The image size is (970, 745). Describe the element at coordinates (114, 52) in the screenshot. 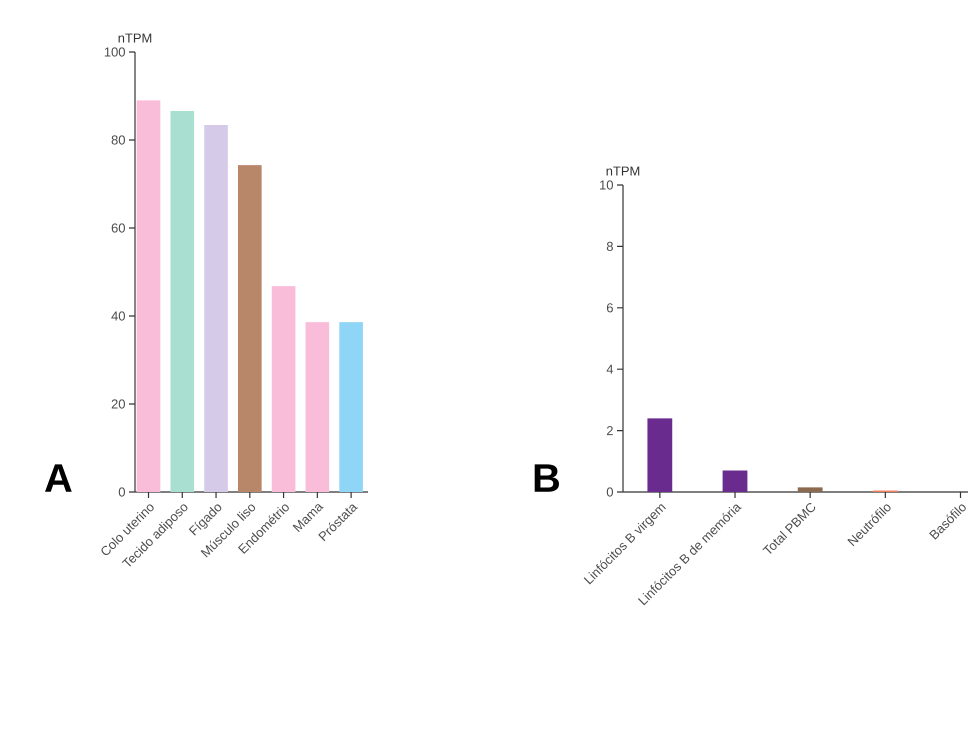

I see `y-tick-label: 100` at that location.